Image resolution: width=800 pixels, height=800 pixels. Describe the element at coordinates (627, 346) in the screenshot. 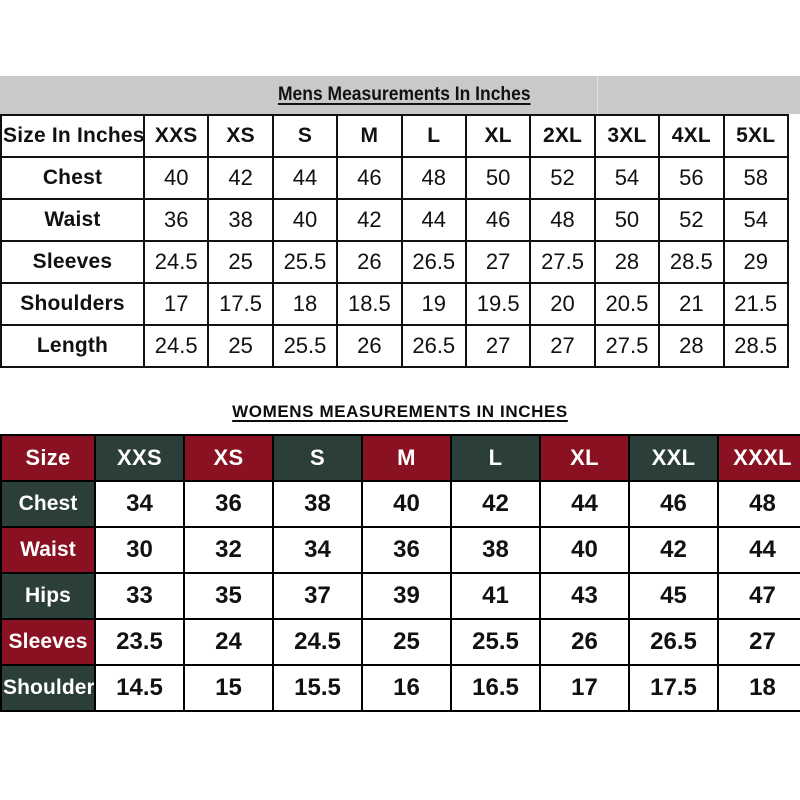

I see `mens-cell-length-3xl: 27.5` at that location.